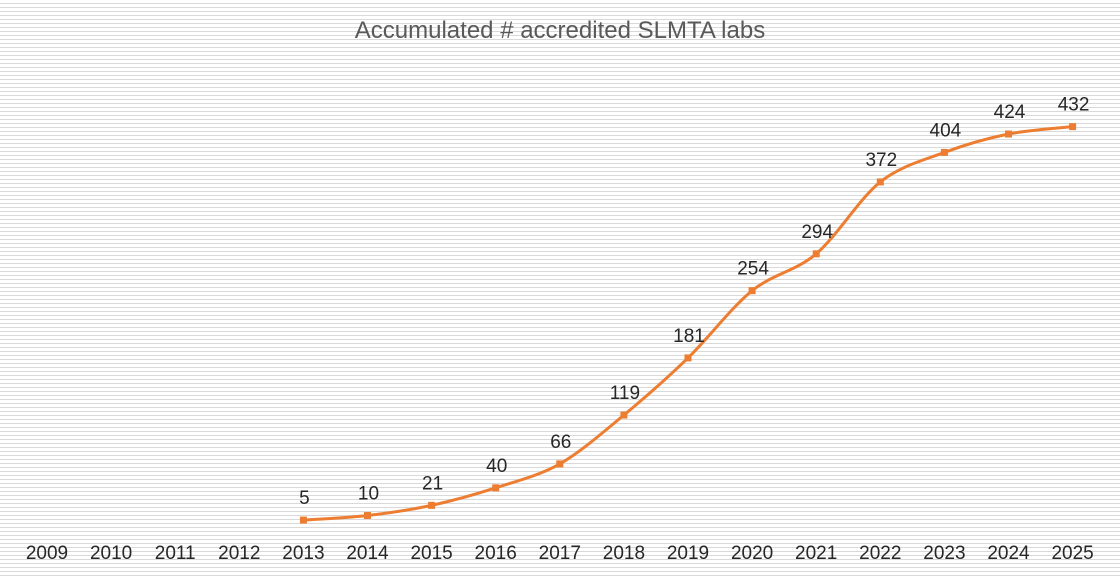 The image size is (1120, 578). Describe the element at coordinates (1074, 105) in the screenshot. I see `data-label: 432` at that location.